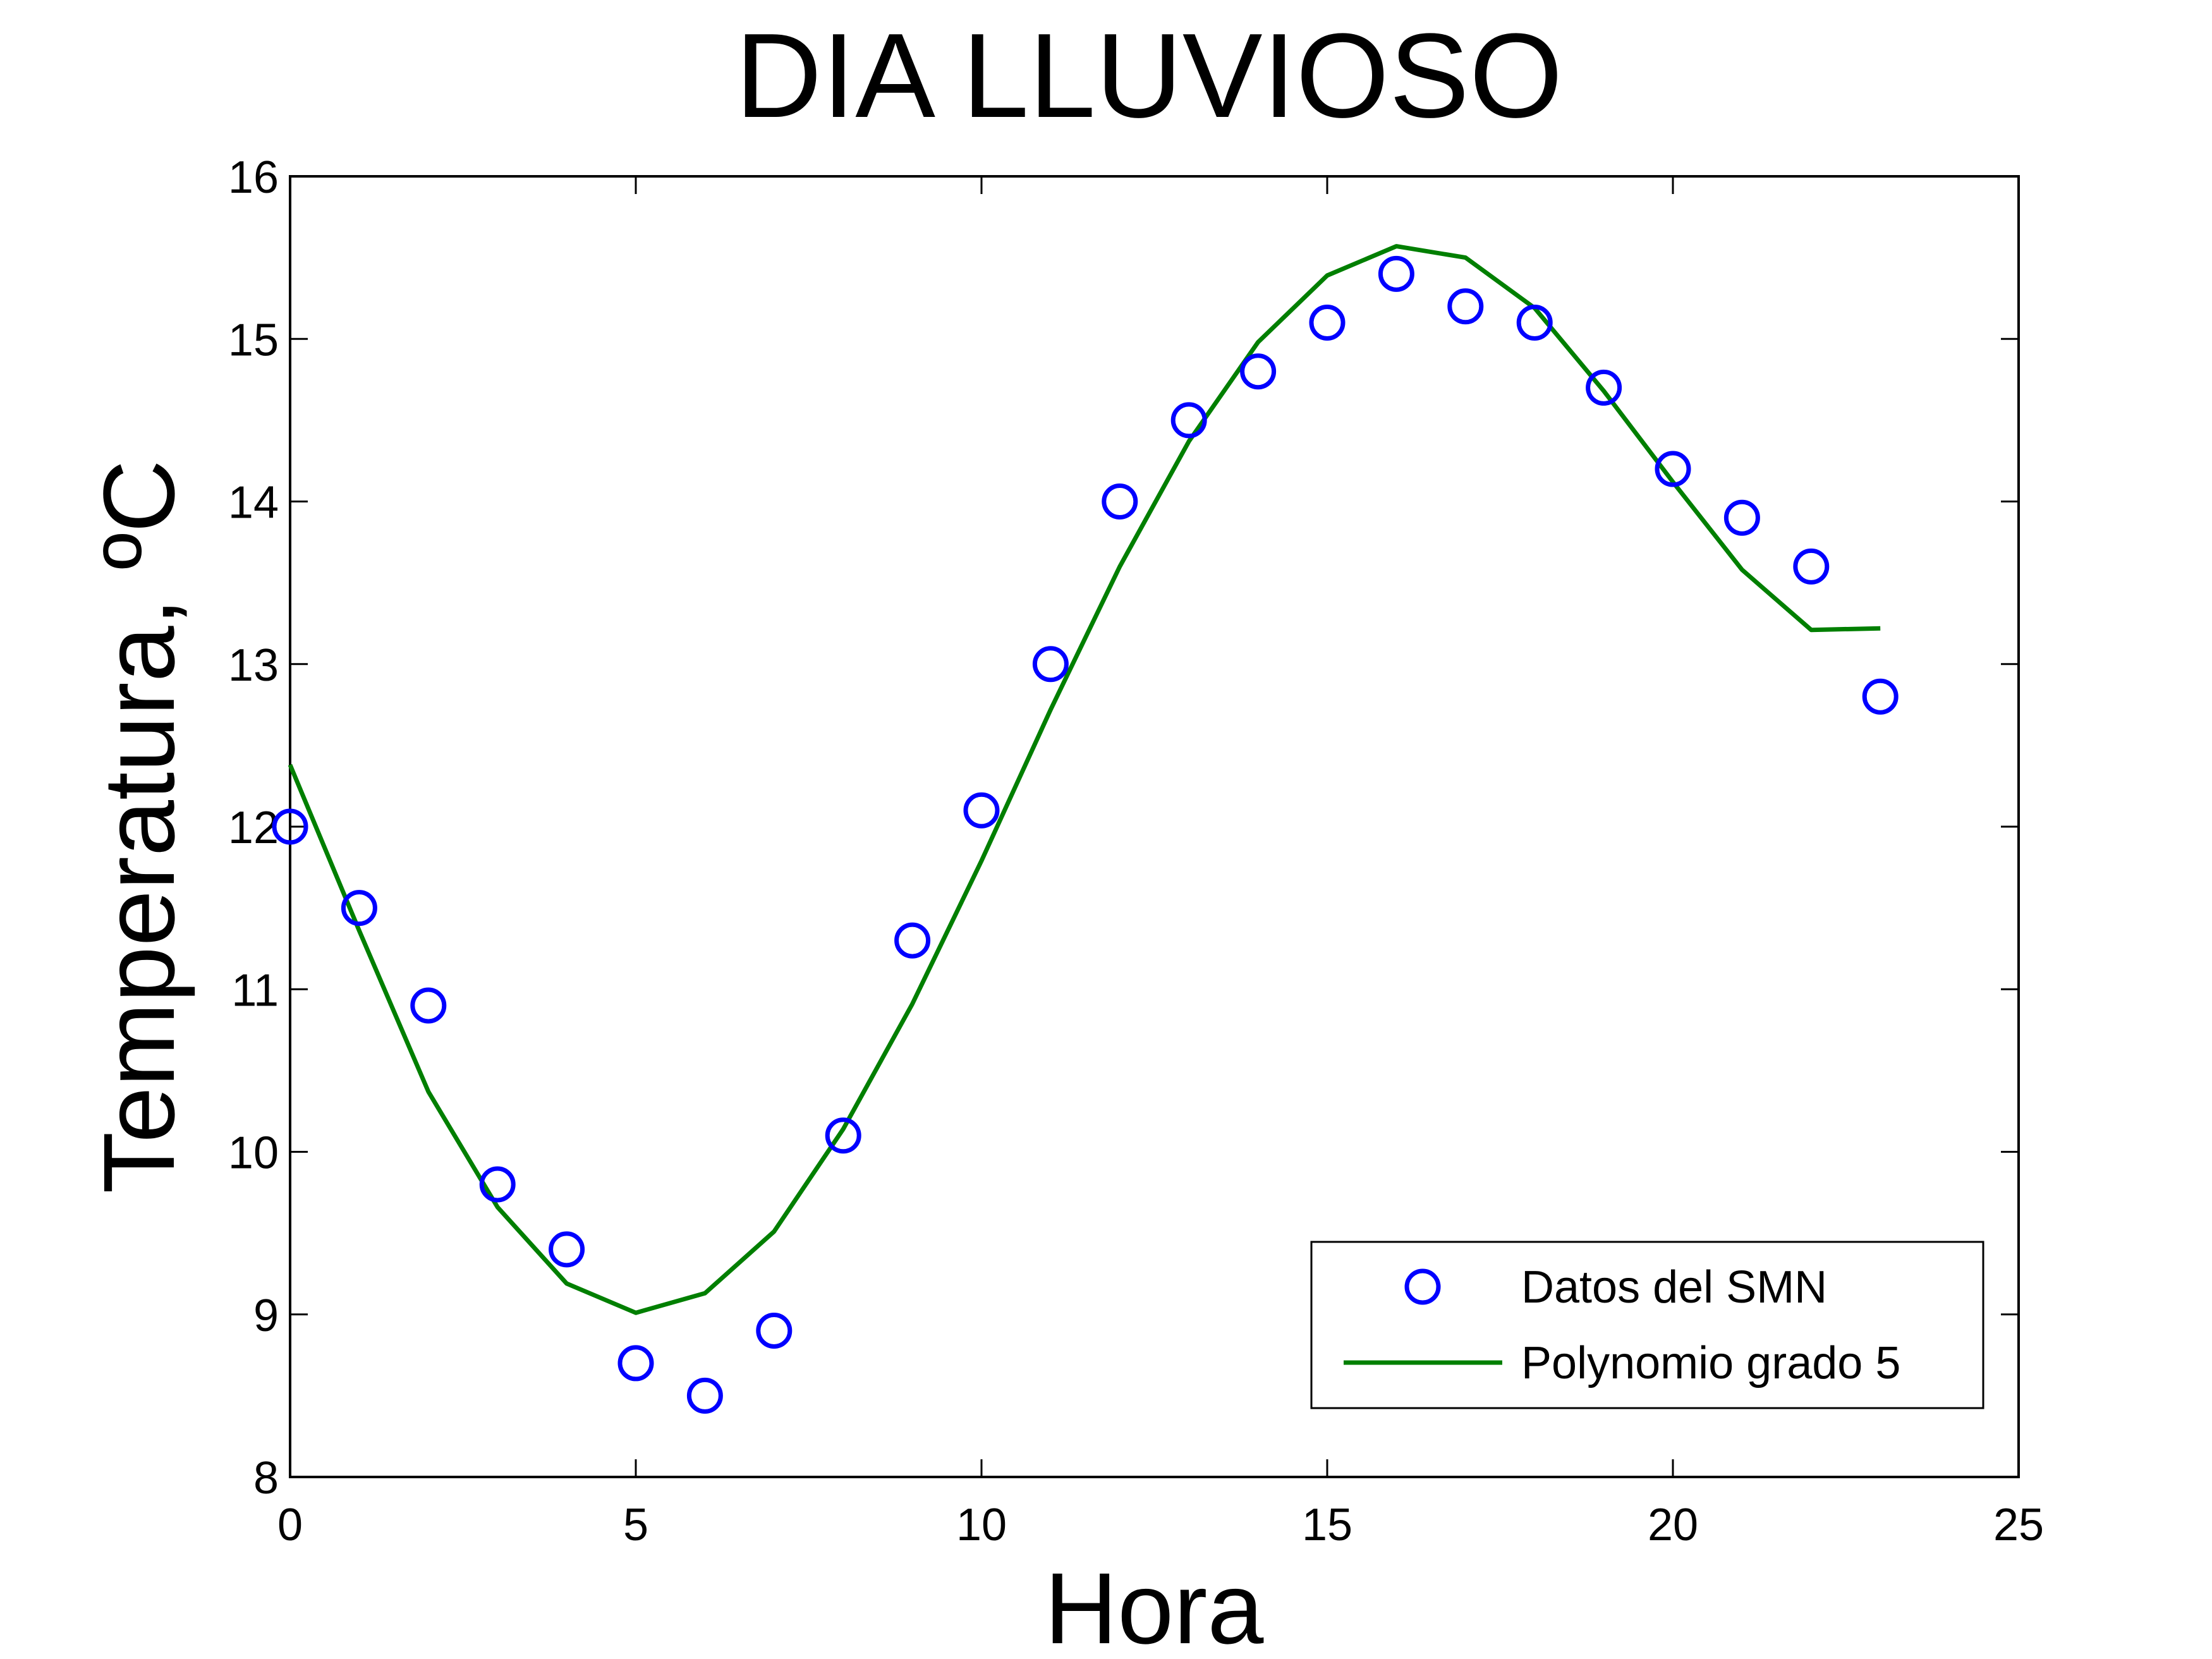  What do you see at coordinates (1673, 1525) in the screenshot?
I see `x-tick-label-4: 20` at bounding box center [1673, 1525].